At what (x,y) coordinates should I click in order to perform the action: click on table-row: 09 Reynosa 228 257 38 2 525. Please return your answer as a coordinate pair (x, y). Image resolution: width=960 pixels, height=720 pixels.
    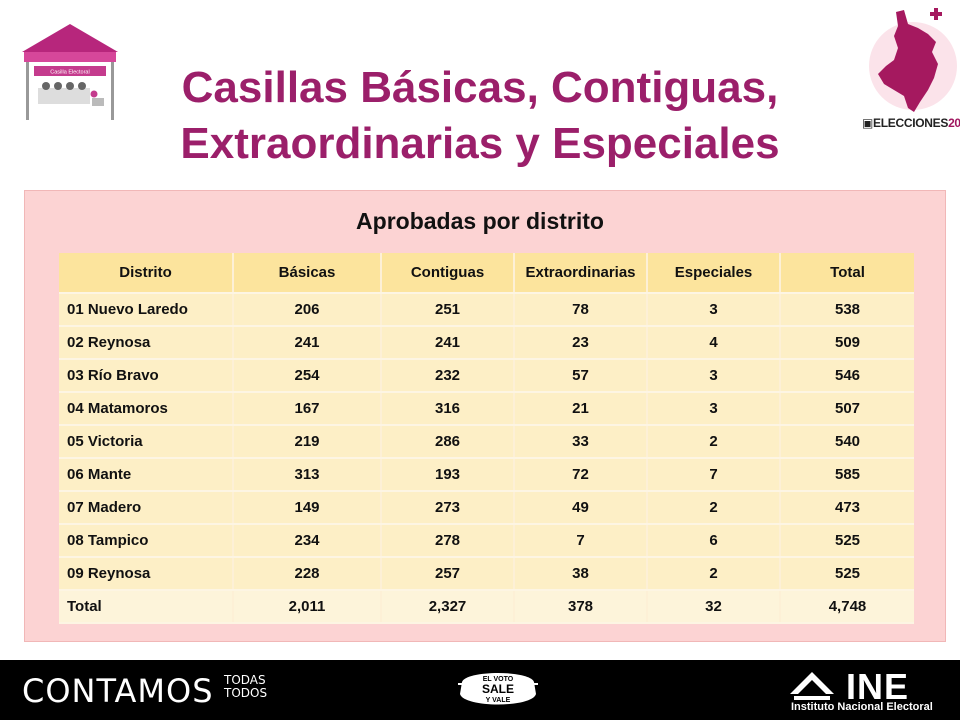
    Looking at the image, I should click on (486, 574).